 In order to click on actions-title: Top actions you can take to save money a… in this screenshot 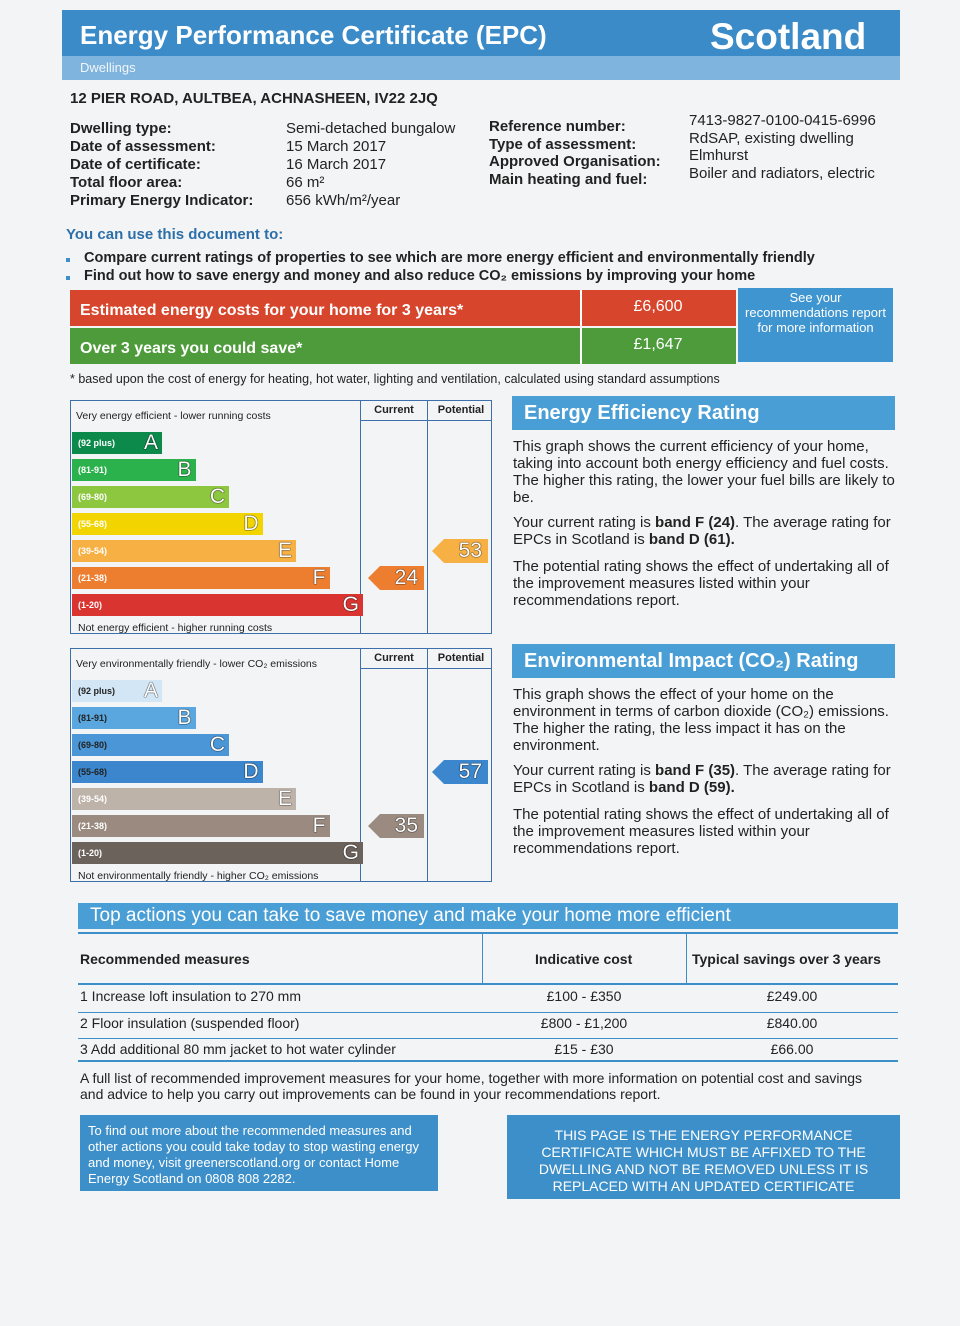, I will do `click(488, 916)`.